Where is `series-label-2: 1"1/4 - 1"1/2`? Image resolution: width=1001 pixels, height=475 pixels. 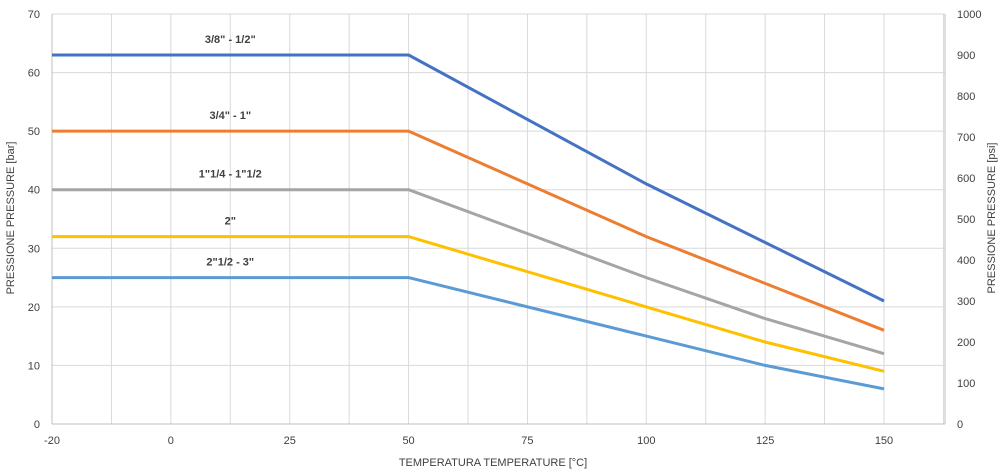
series-label-2: 1"1/4 - 1"1/2 is located at coordinates (230, 175).